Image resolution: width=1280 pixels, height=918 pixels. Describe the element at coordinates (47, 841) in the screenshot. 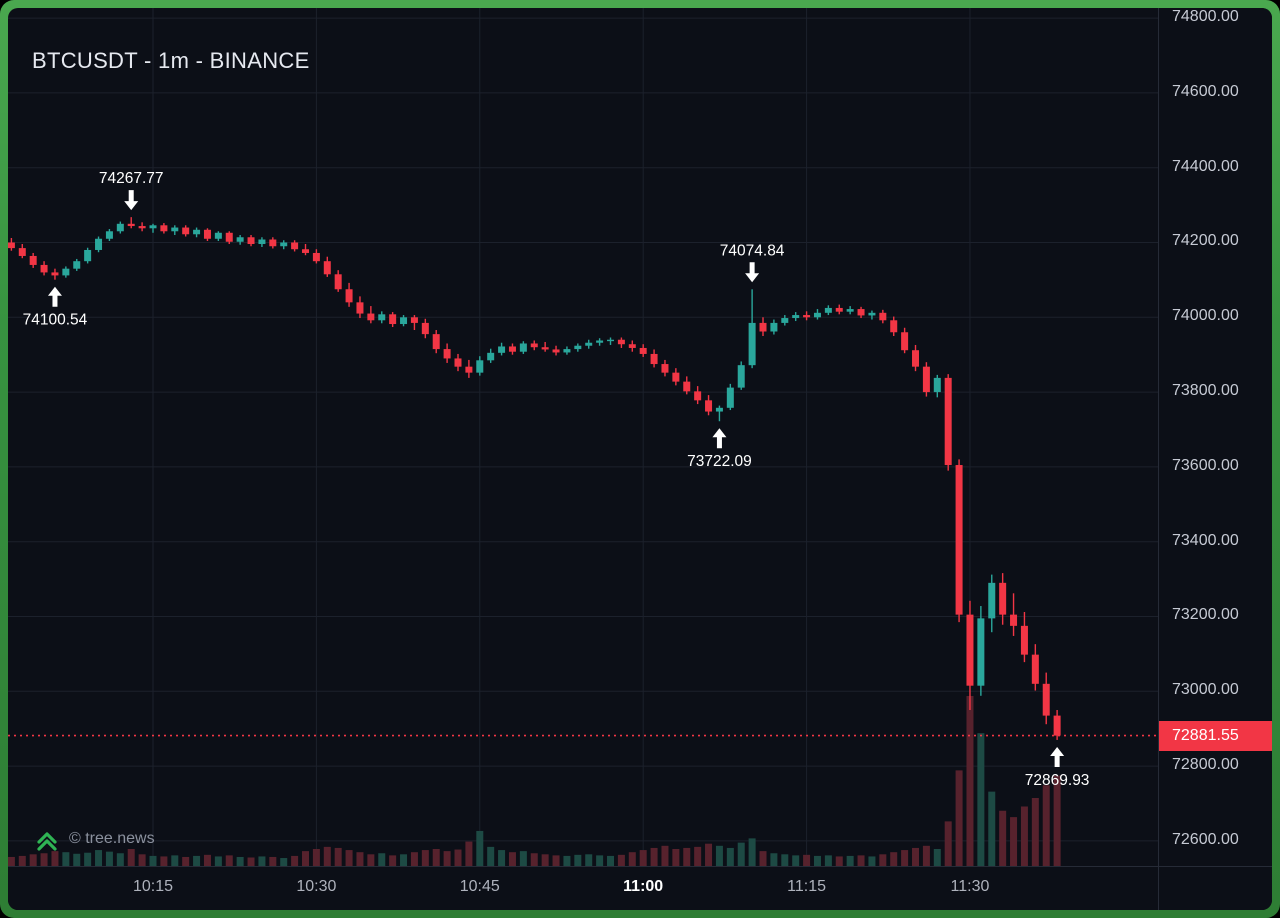

I see `double-chevron-up-icon` at that location.